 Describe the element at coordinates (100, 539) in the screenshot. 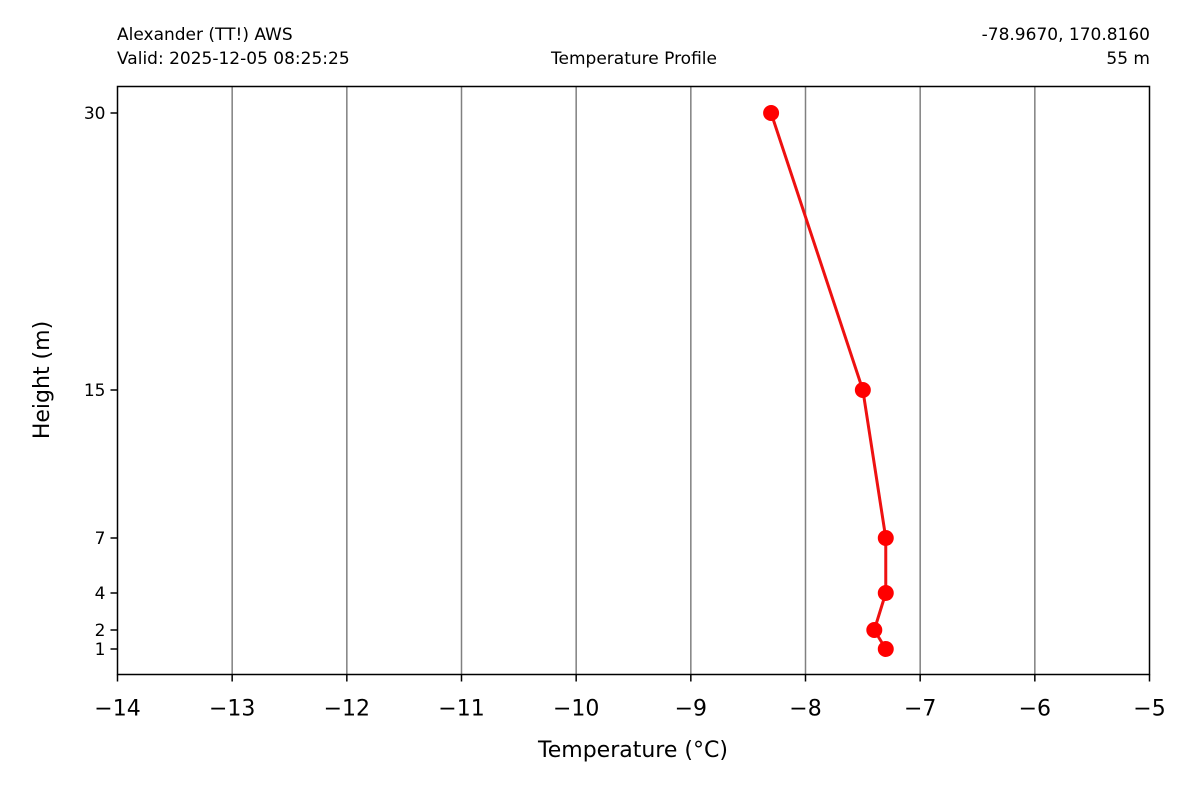

I see `y-tick-label: 7` at that location.